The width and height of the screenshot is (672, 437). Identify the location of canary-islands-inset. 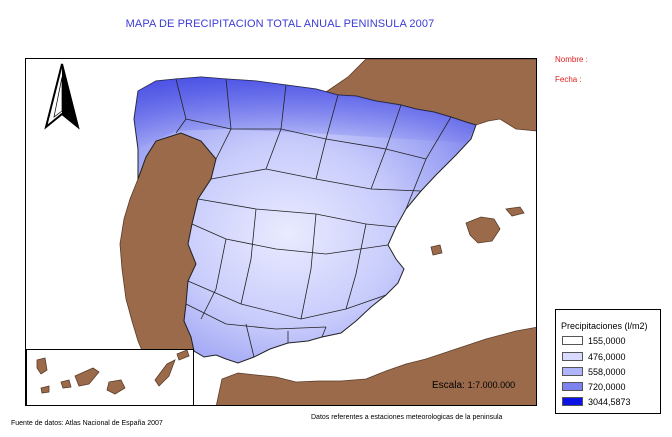
(110, 377).